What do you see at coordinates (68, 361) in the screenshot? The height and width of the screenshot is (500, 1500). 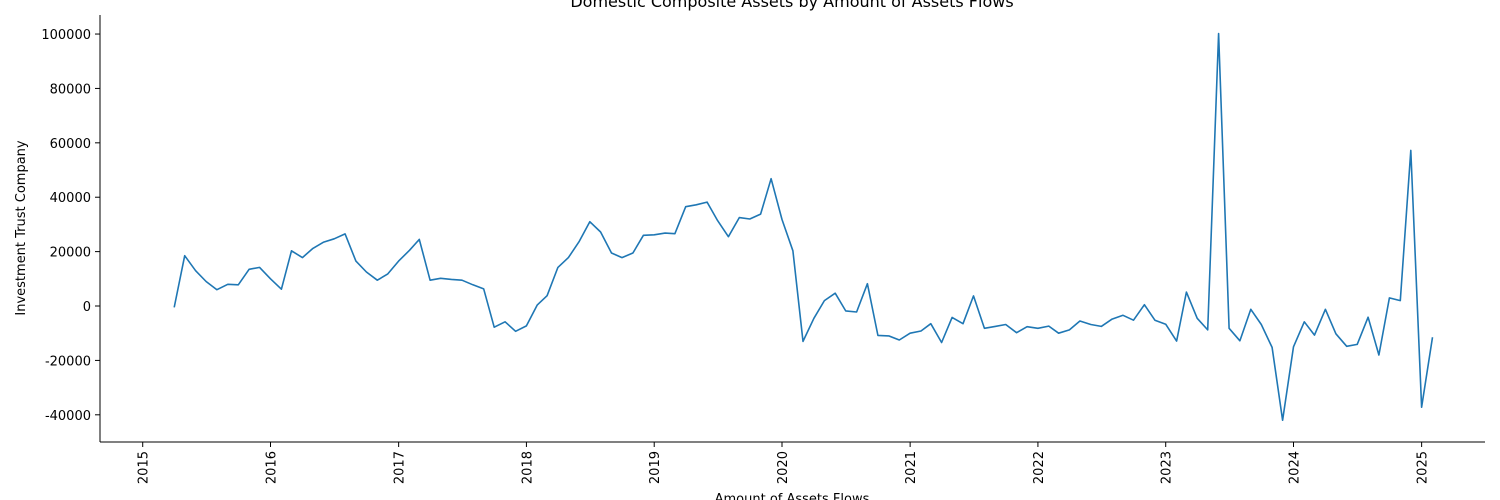 I see `y-tick-label: -20000` at bounding box center [68, 361].